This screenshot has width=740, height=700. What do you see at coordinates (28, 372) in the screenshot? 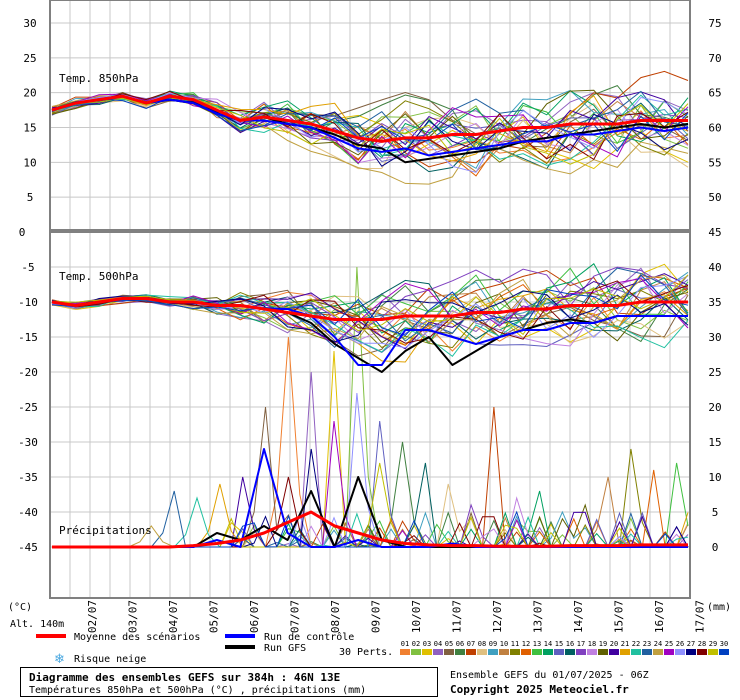
I see `tick-label-left: -20` at bounding box center [28, 372].